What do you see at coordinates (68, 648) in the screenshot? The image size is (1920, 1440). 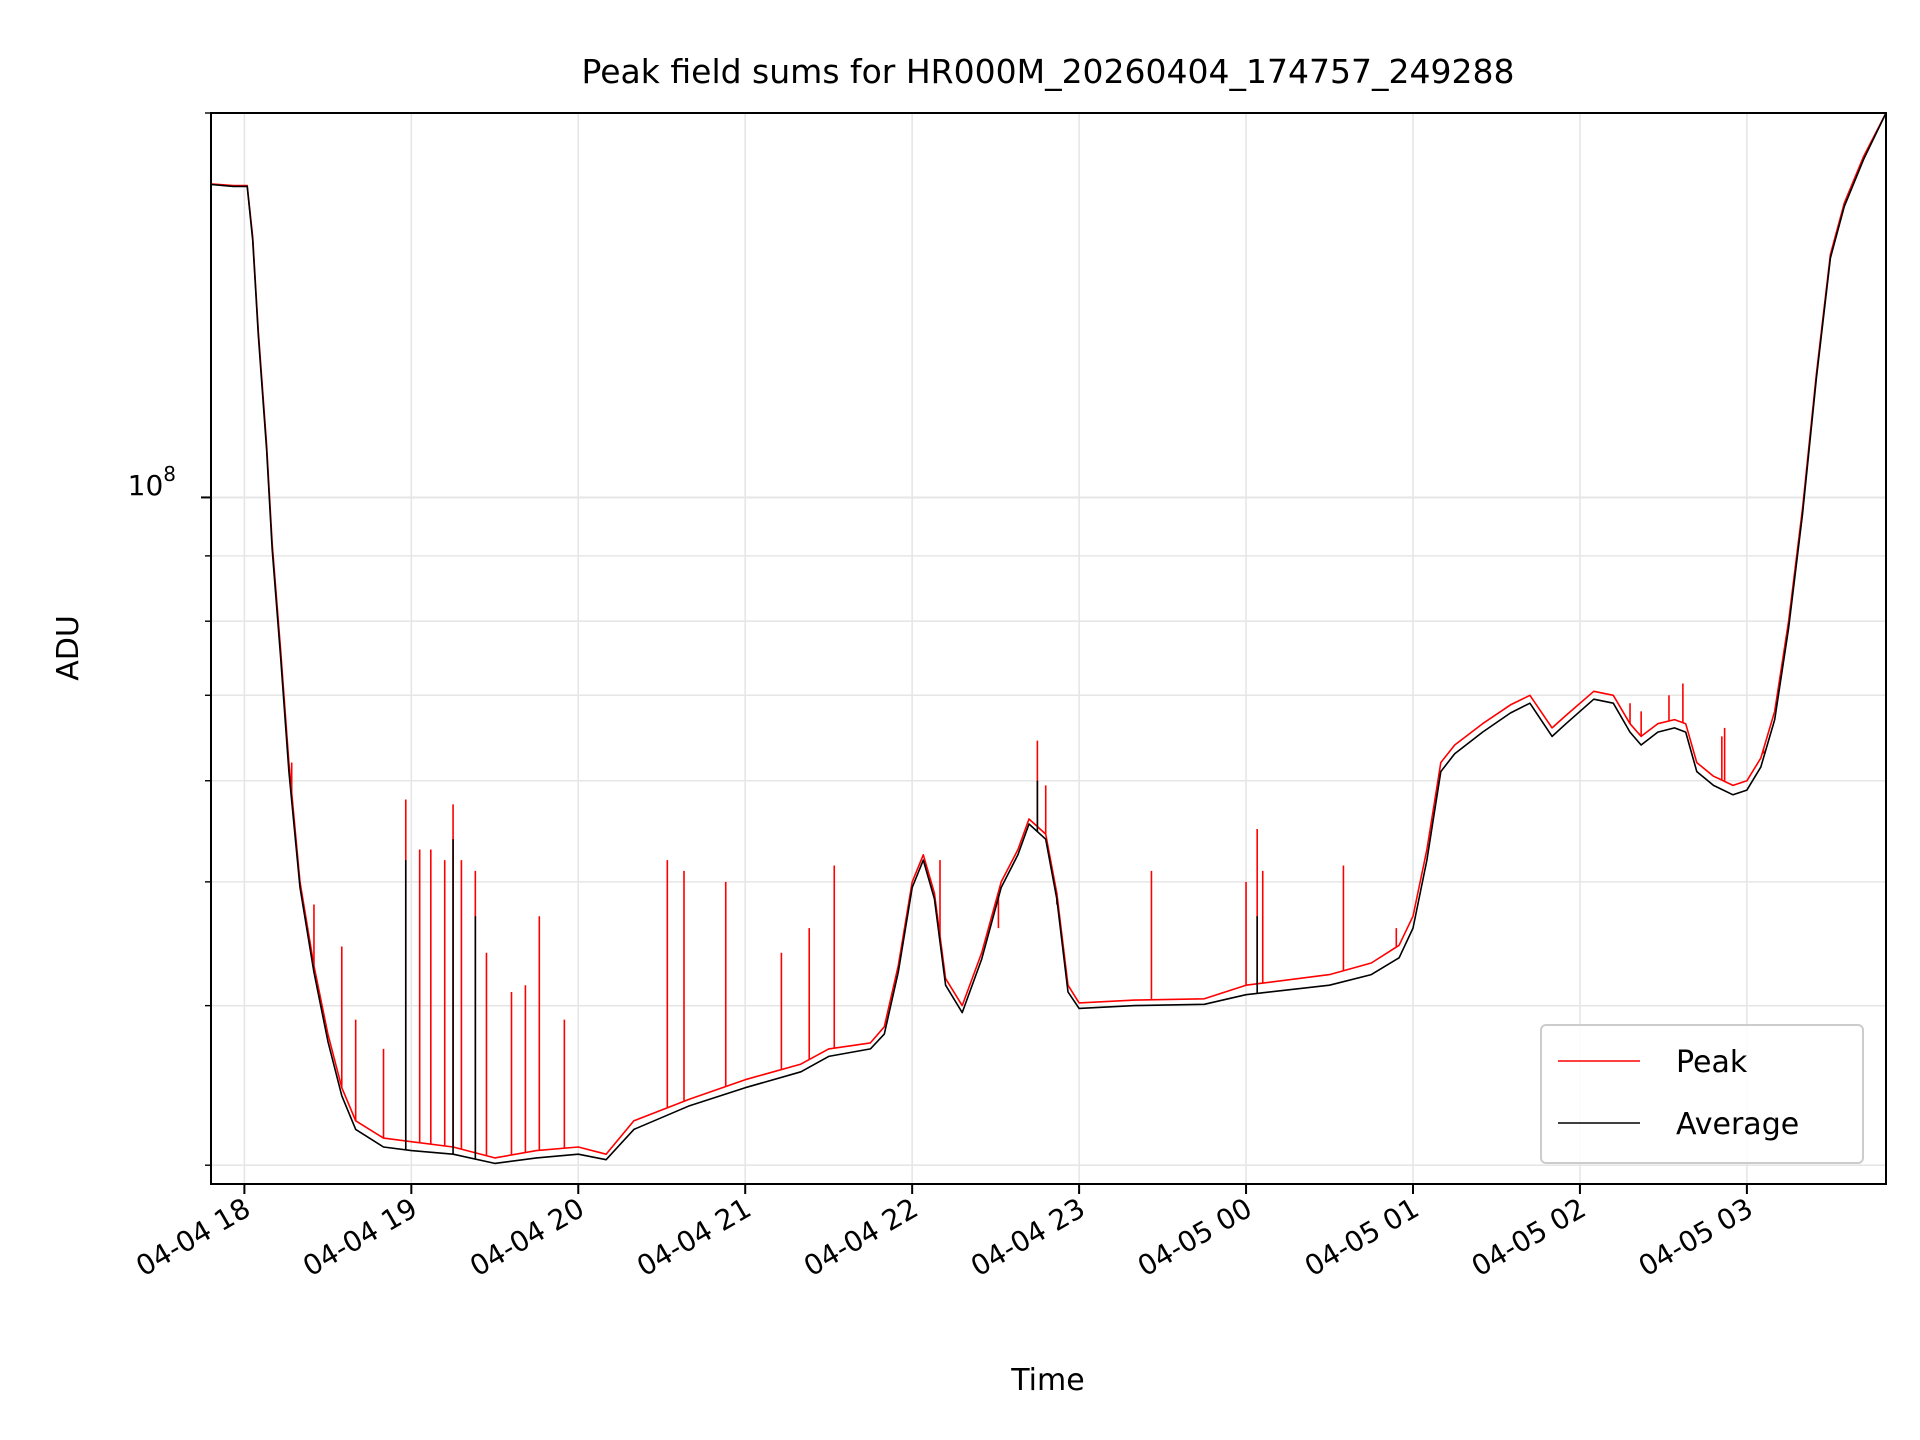 I see `y-axis-label: ADU` at bounding box center [68, 648].